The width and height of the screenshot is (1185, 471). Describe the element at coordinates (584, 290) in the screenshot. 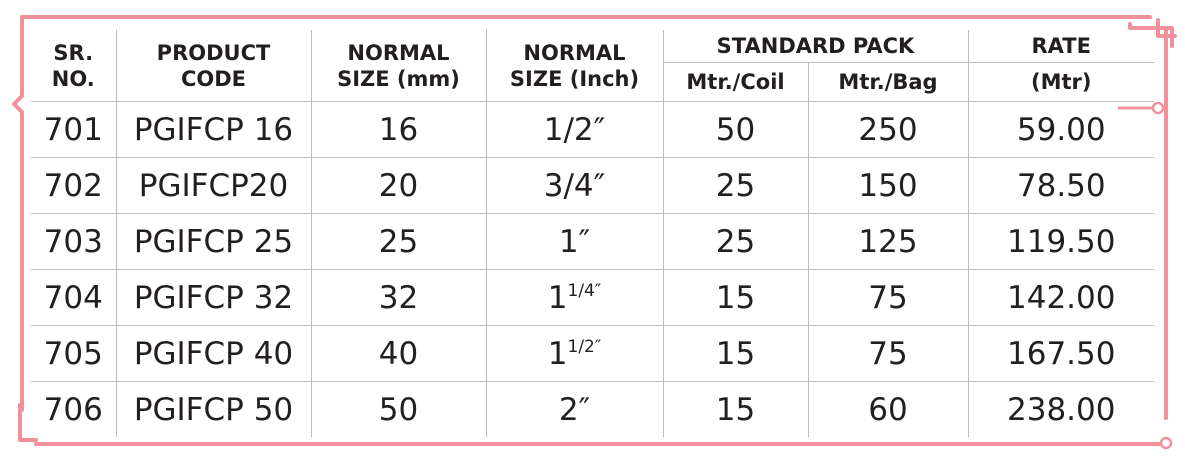

I see `inch-fraction: 1/4″` at that location.